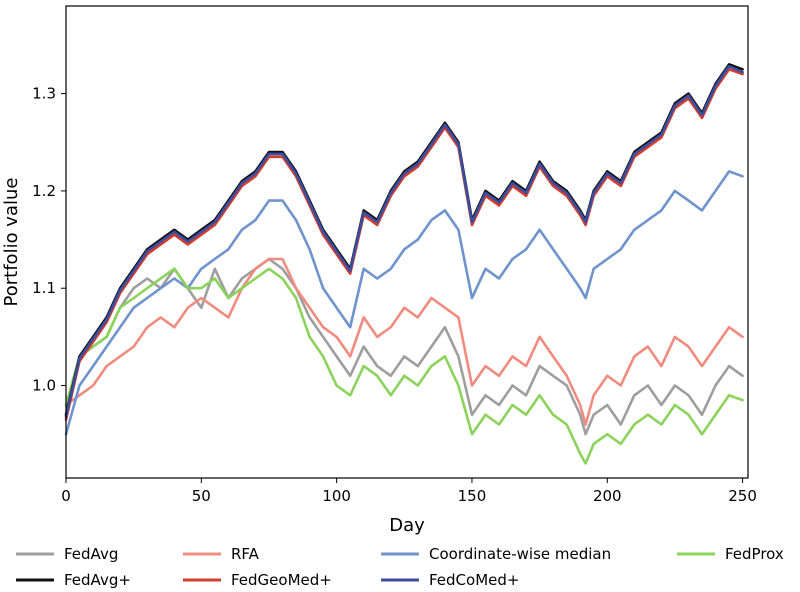 This screenshot has height=592, width=800. Describe the element at coordinates (474, 580) in the screenshot. I see `legend-label: FedCoMed+` at that location.